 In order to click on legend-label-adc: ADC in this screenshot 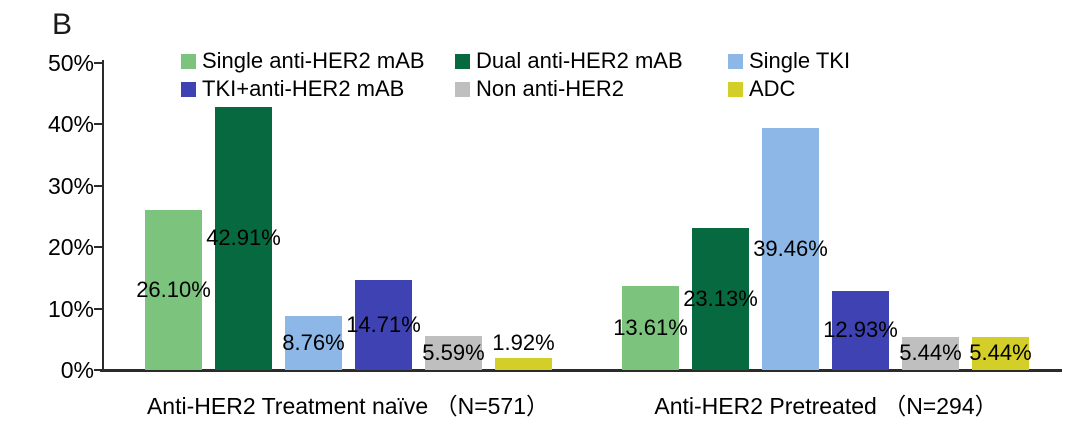, I will do `click(772, 88)`.